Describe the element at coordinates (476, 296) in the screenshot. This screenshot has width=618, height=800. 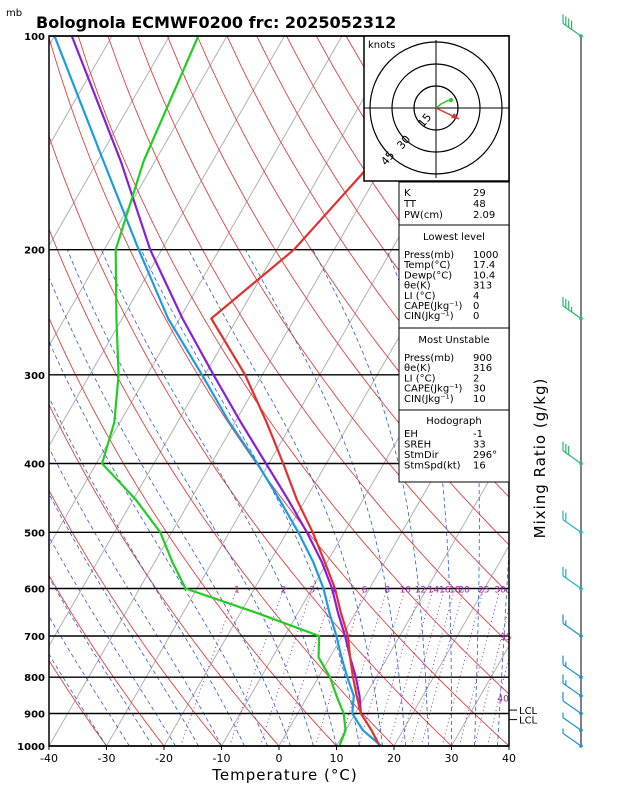
I see `index-value: 4` at that location.